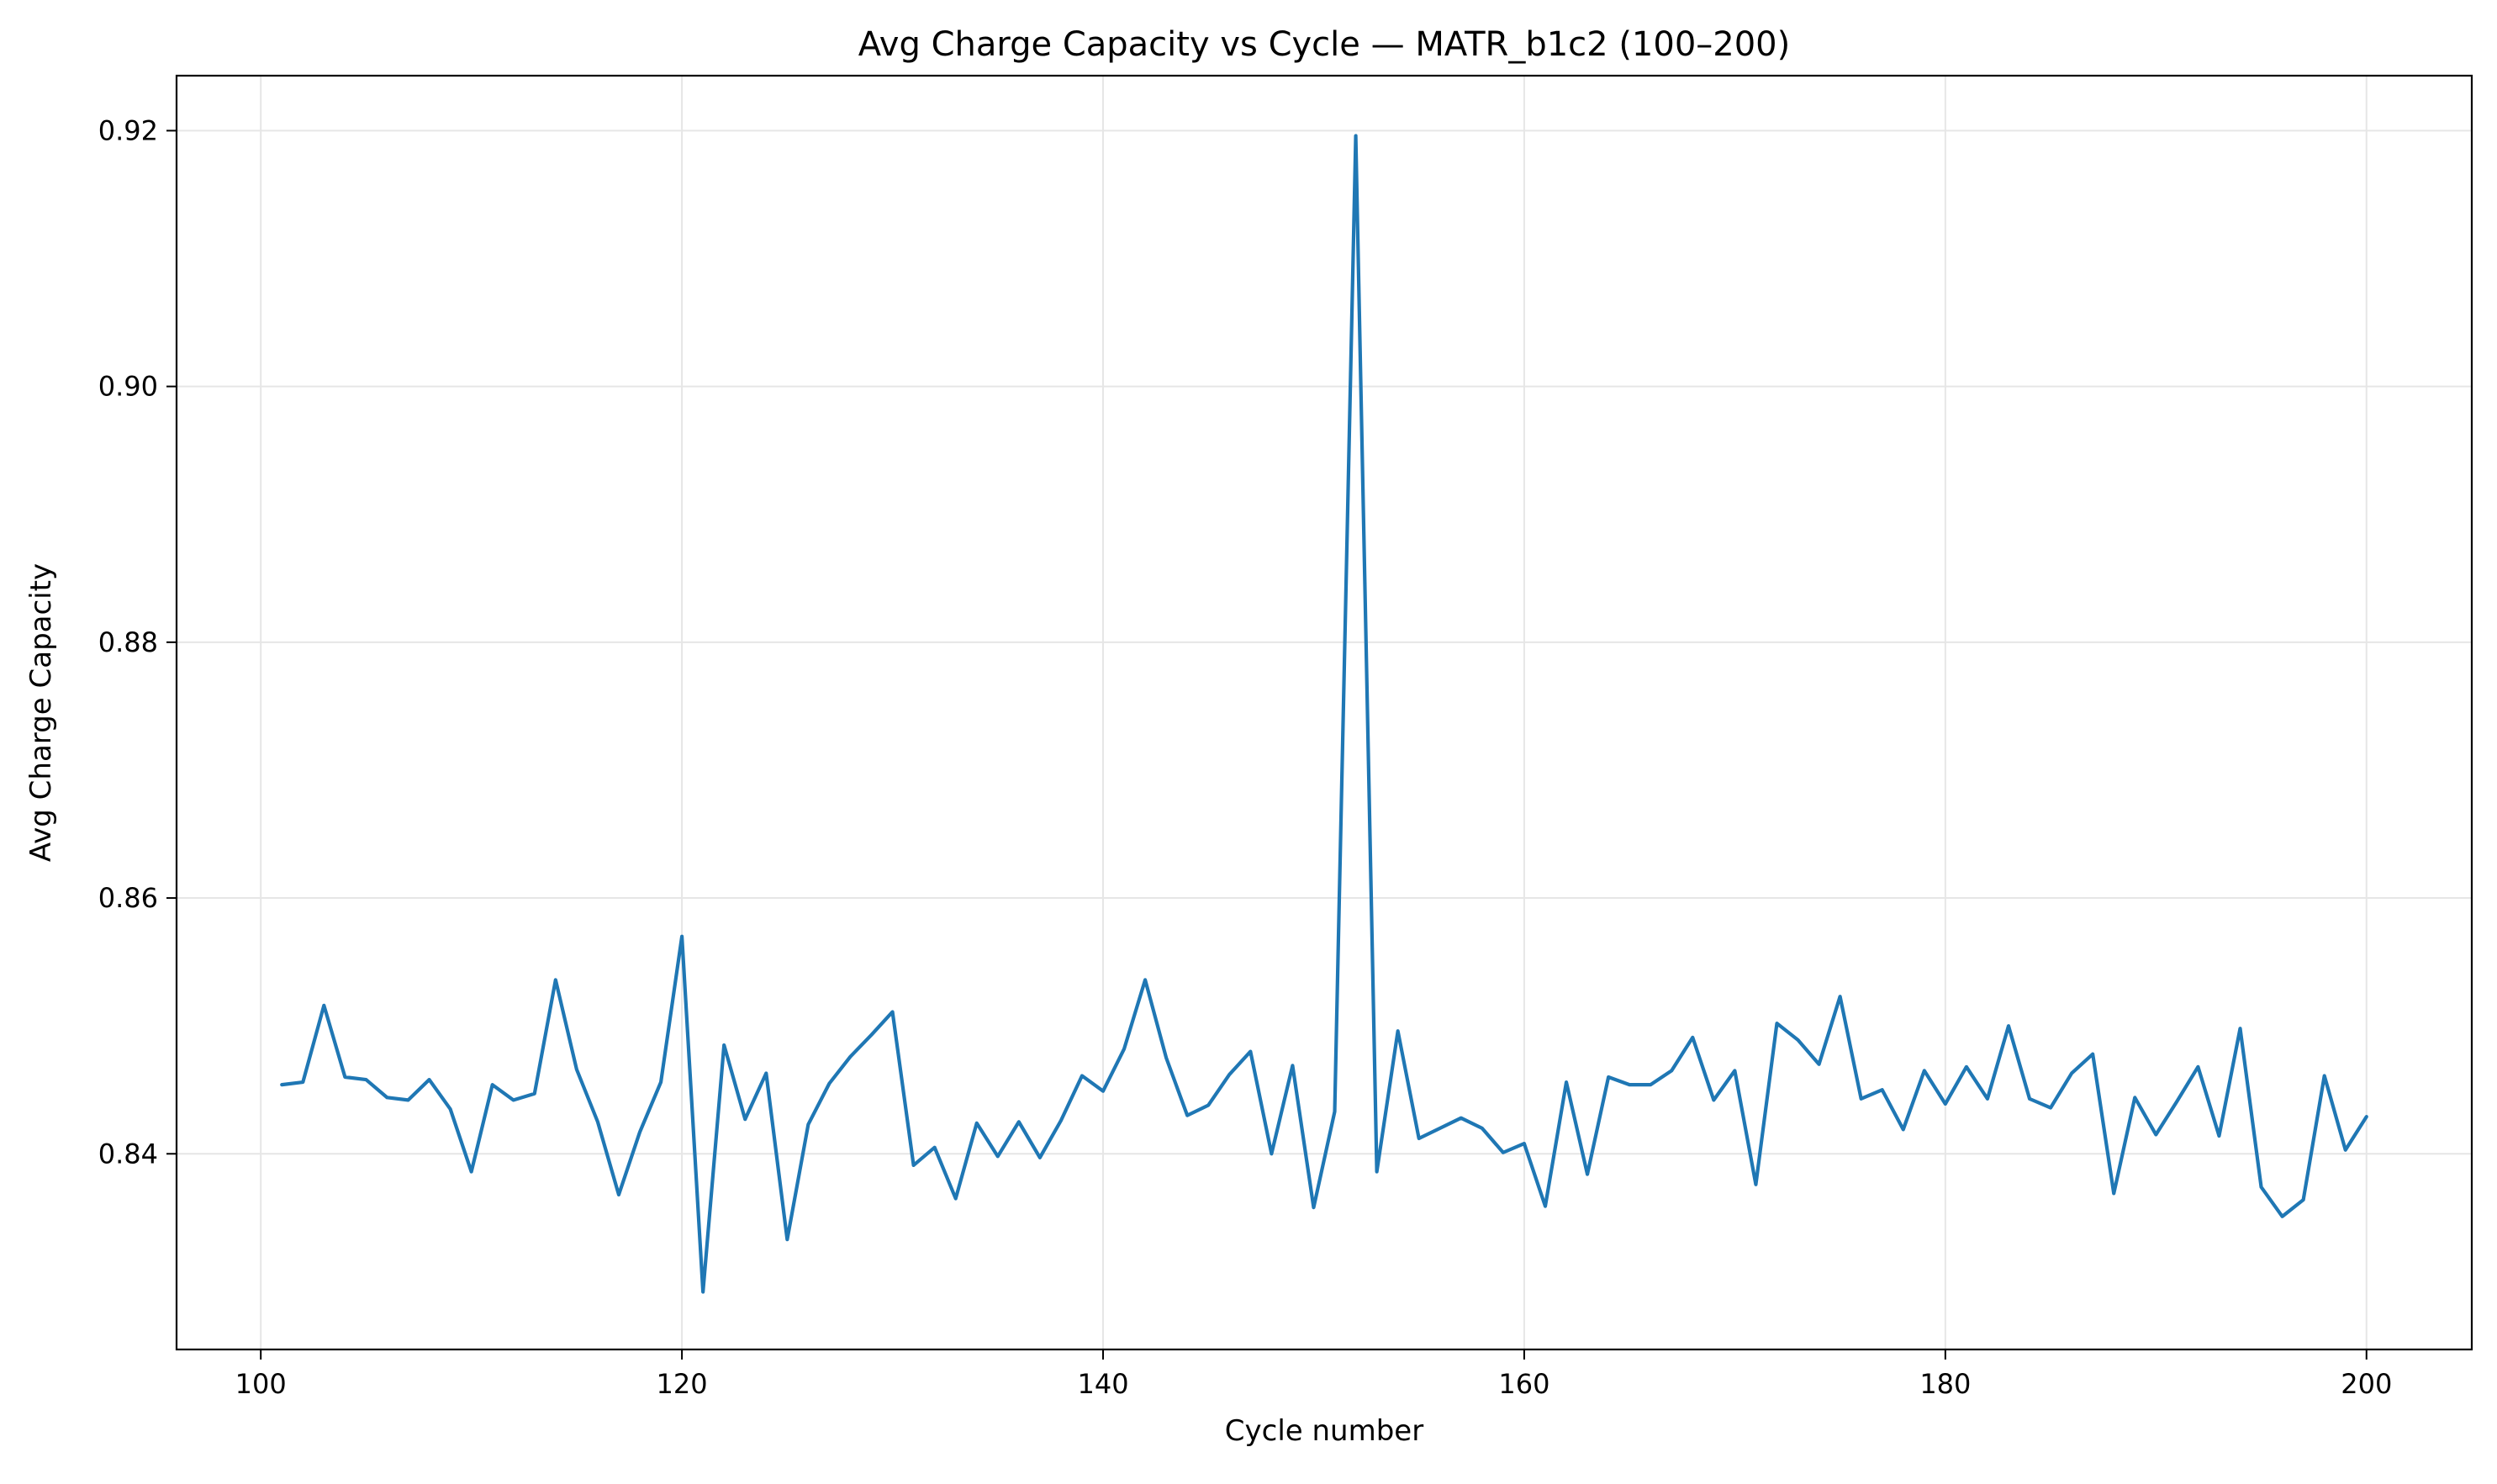 Image resolution: width=2497 pixels, height=1484 pixels. Describe the element at coordinates (128, 642) in the screenshot. I see `y-tick-label: 0.88` at that location.